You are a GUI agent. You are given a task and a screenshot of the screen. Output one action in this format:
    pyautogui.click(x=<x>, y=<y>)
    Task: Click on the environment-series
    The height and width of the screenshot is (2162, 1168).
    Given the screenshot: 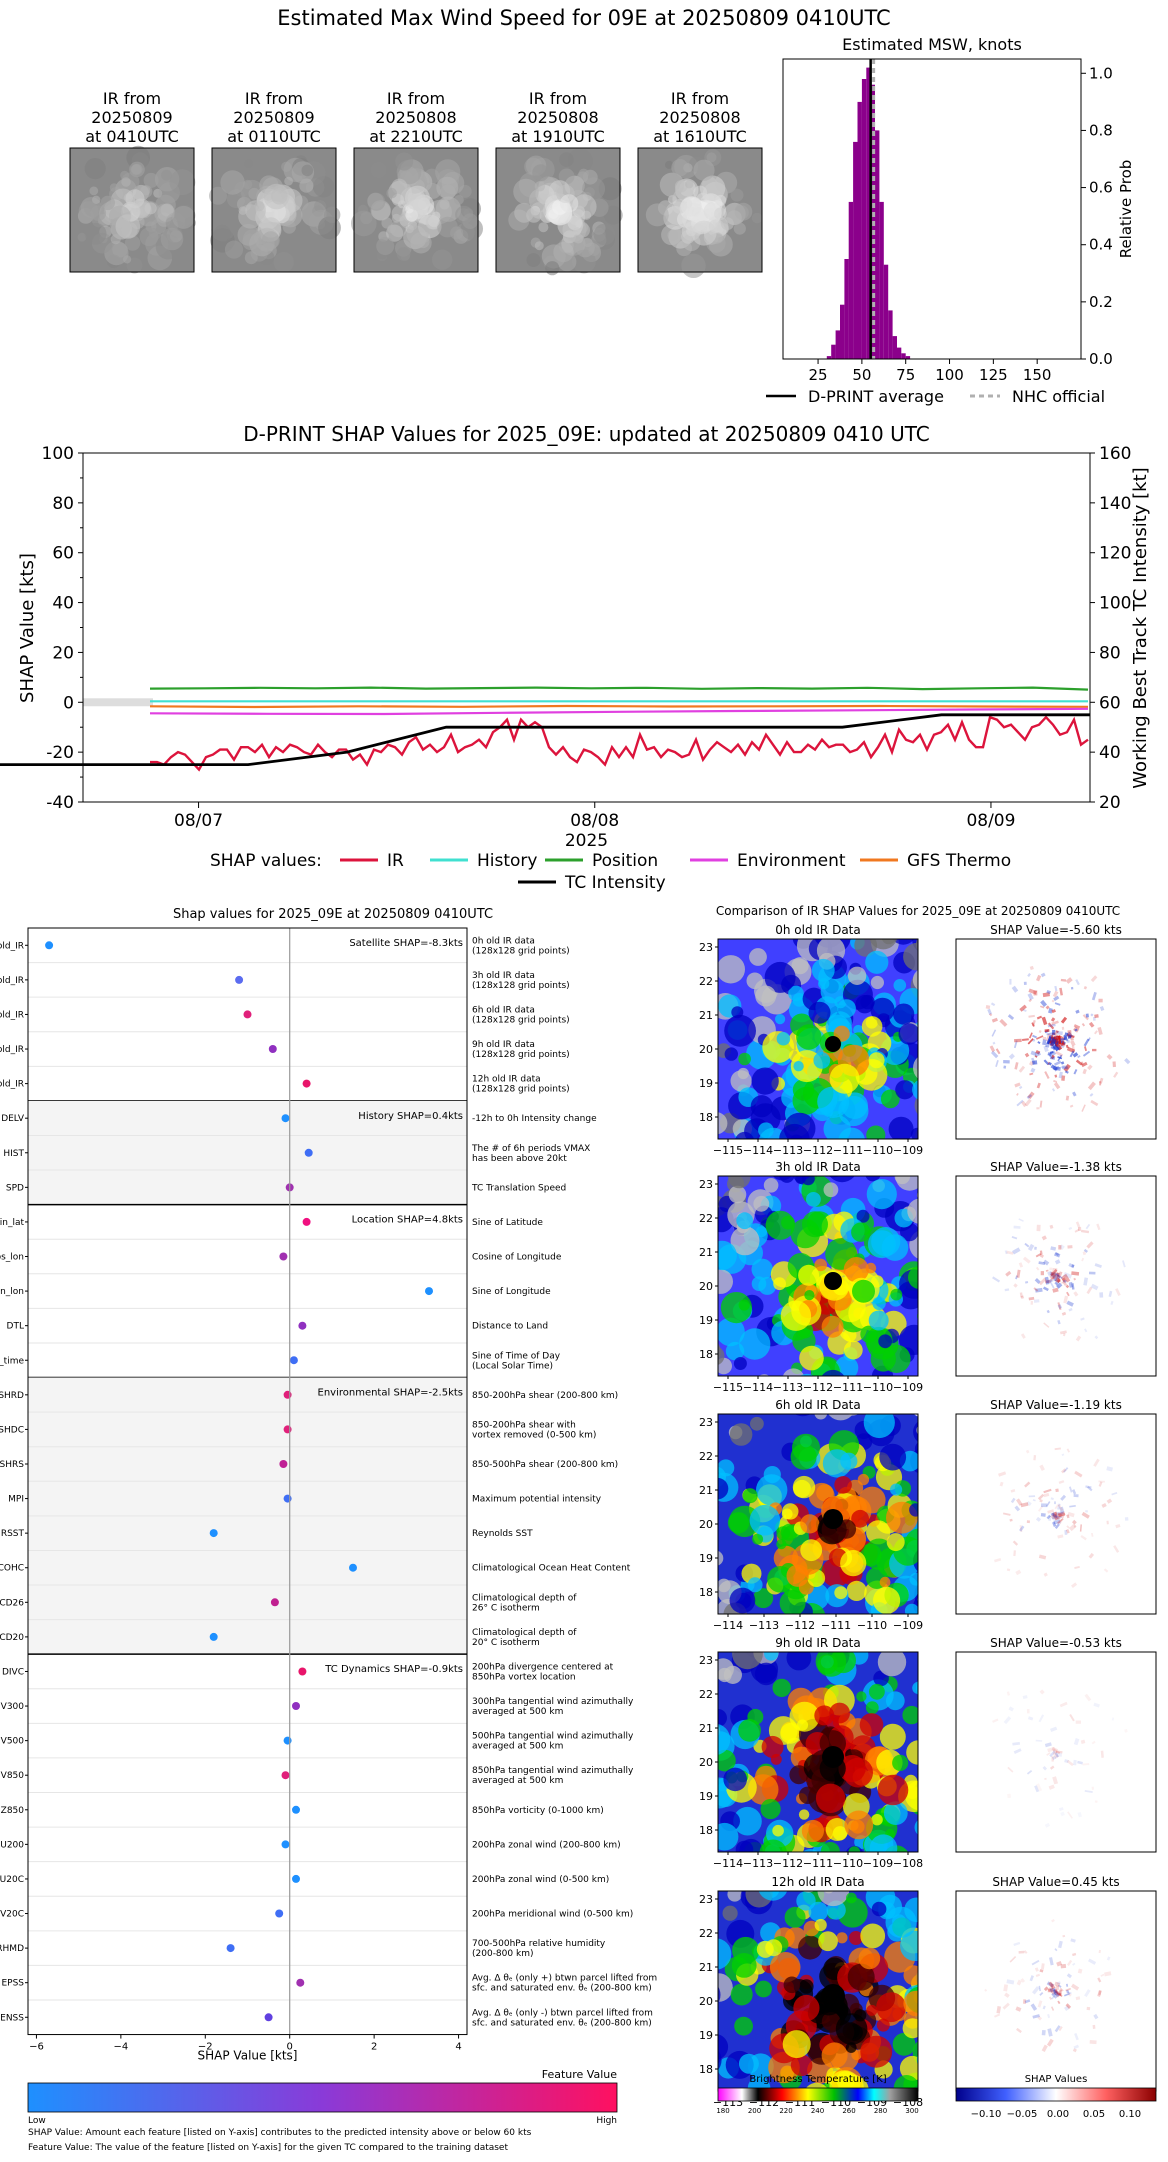 What is the action you would take?
    pyautogui.click(x=619, y=711)
    